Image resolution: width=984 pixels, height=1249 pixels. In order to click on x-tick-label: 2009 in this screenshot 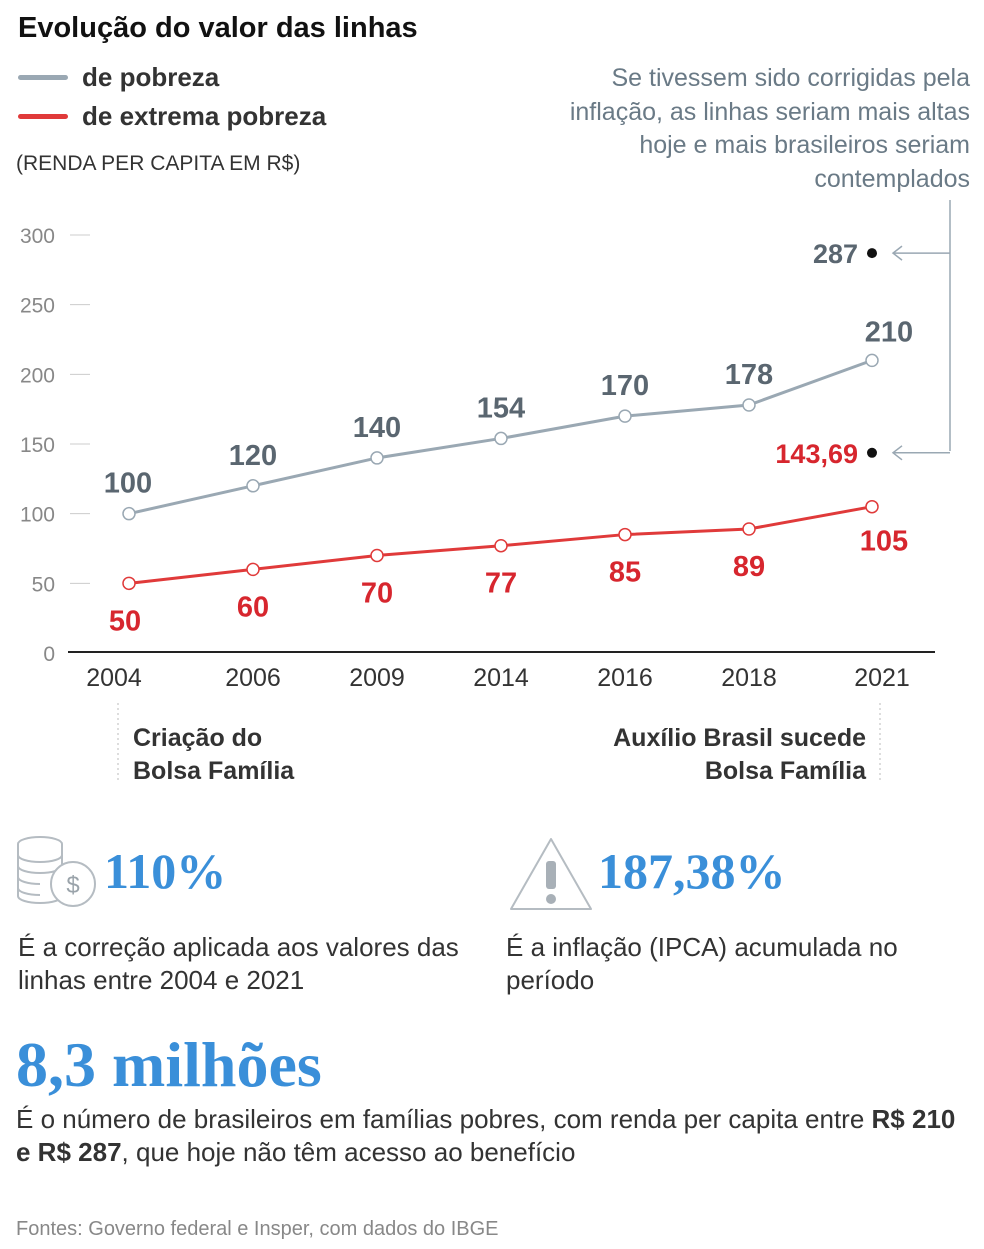, I will do `click(377, 678)`.